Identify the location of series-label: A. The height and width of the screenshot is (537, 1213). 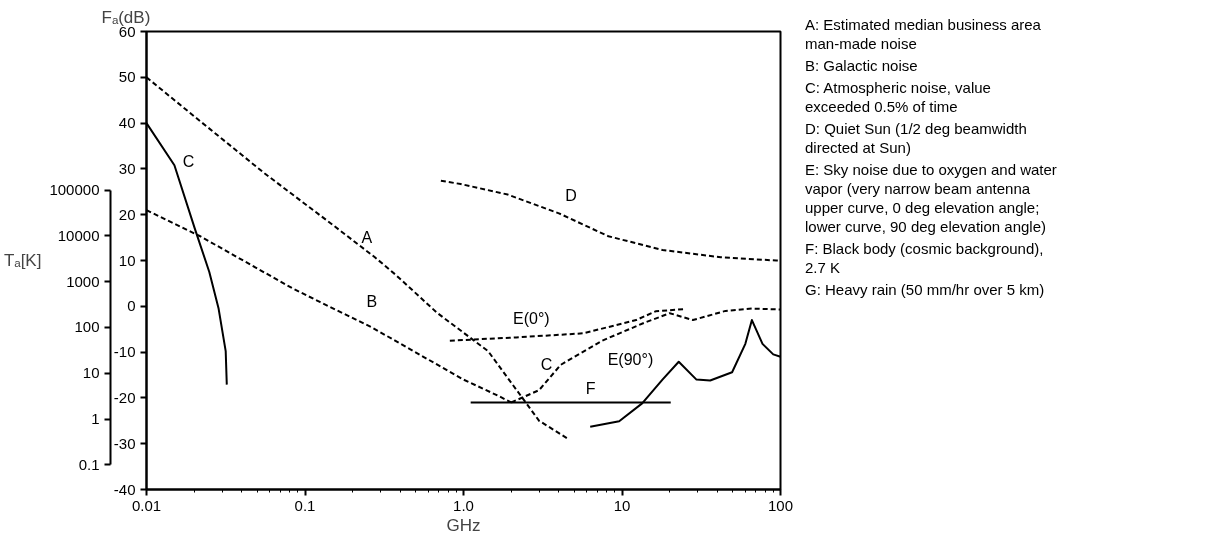
(367, 237).